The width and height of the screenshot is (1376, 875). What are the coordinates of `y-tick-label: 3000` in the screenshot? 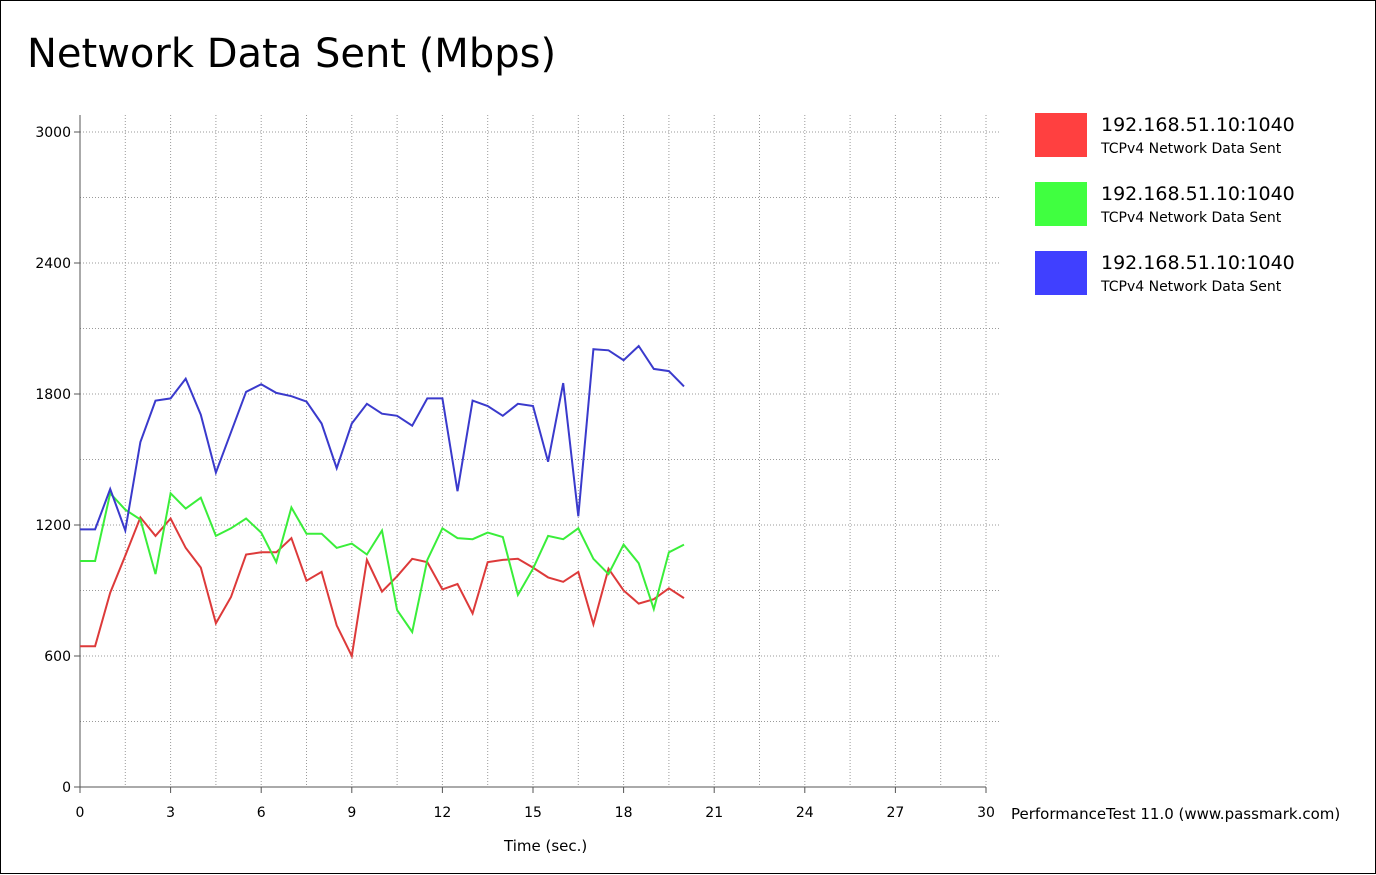 It's located at (53, 133).